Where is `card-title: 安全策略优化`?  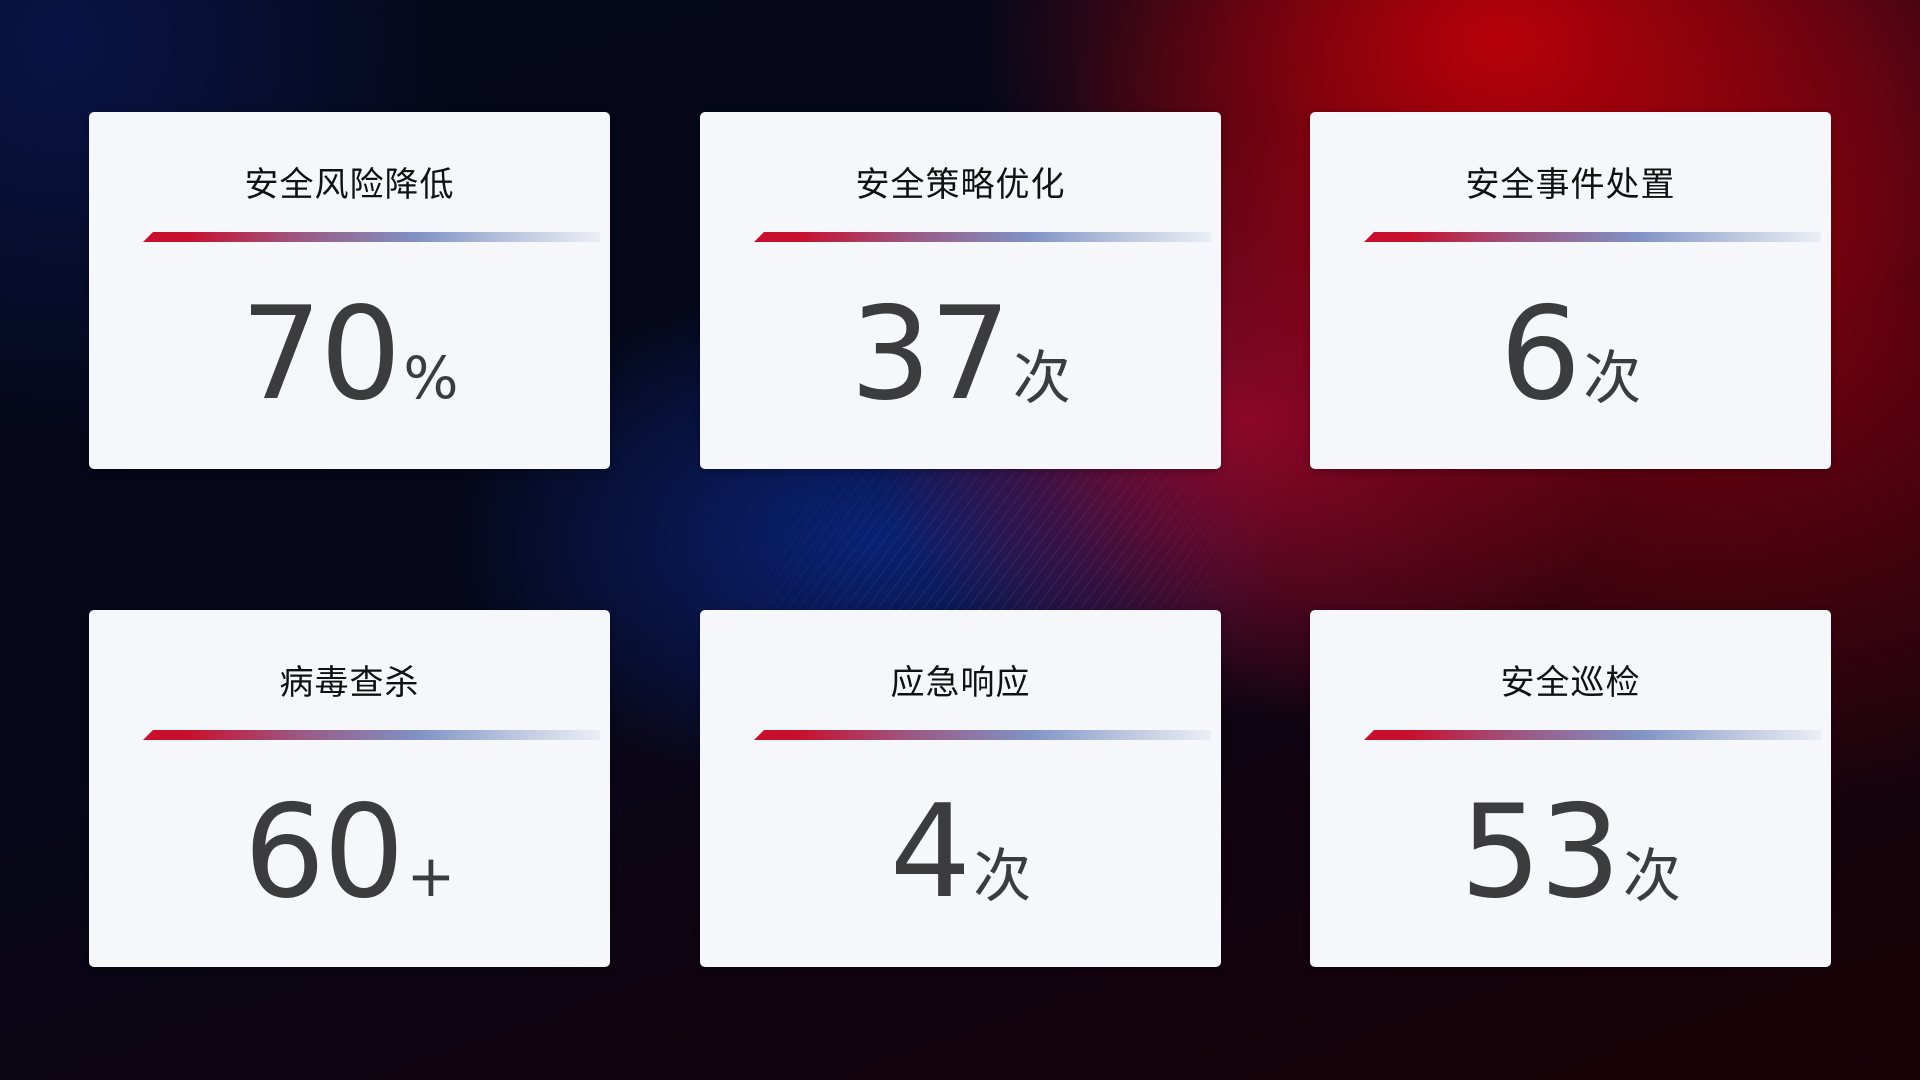 card-title: 安全策略优化 is located at coordinates (960, 185).